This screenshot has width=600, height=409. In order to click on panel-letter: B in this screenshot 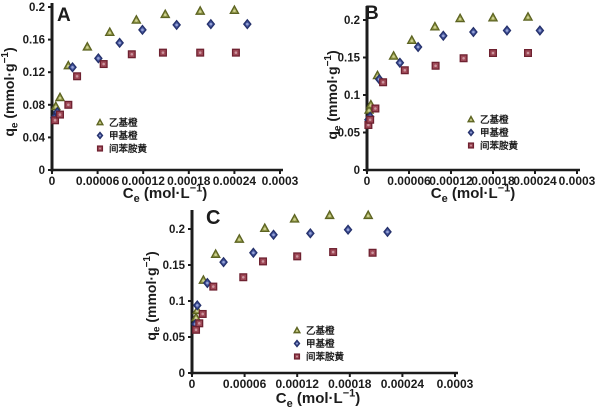, I will do `click(372, 13)`.